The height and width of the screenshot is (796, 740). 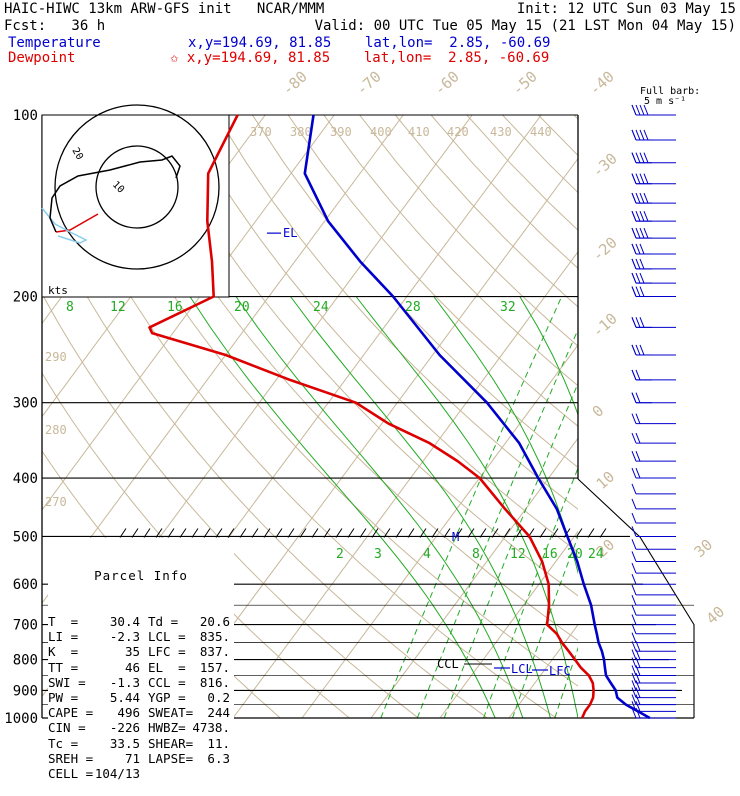 I want to click on pressure-tick-label: 900, so click(x=25, y=691).